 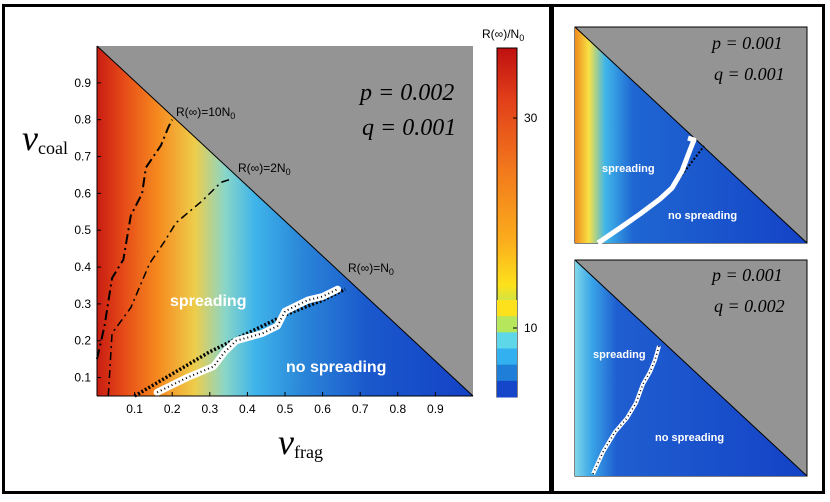 What do you see at coordinates (503, 35) in the screenshot?
I see `colorbar-title: R(∞)/N0` at bounding box center [503, 35].